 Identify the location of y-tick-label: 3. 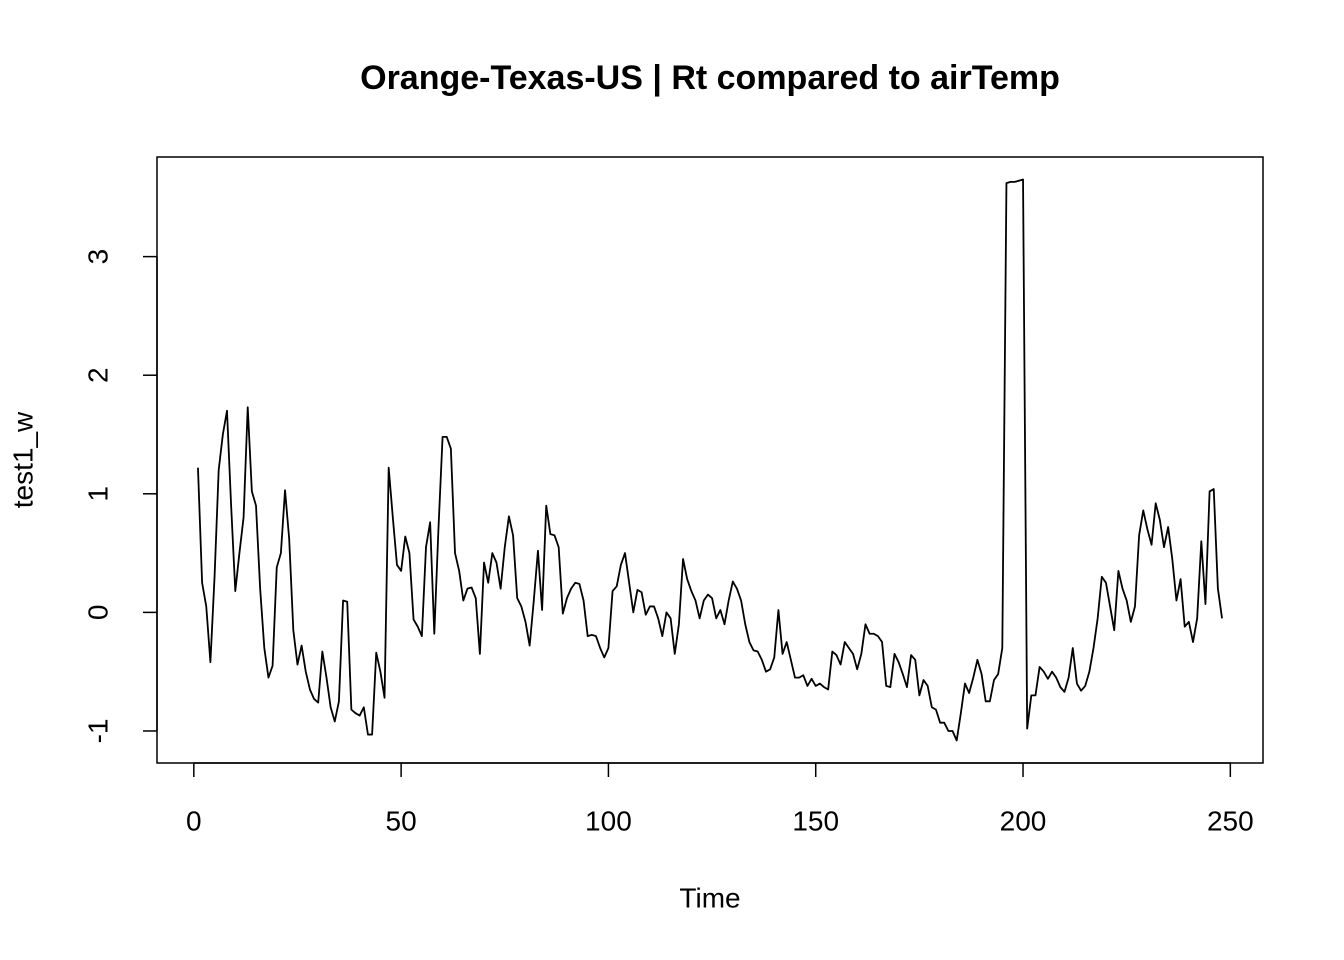
(97, 257).